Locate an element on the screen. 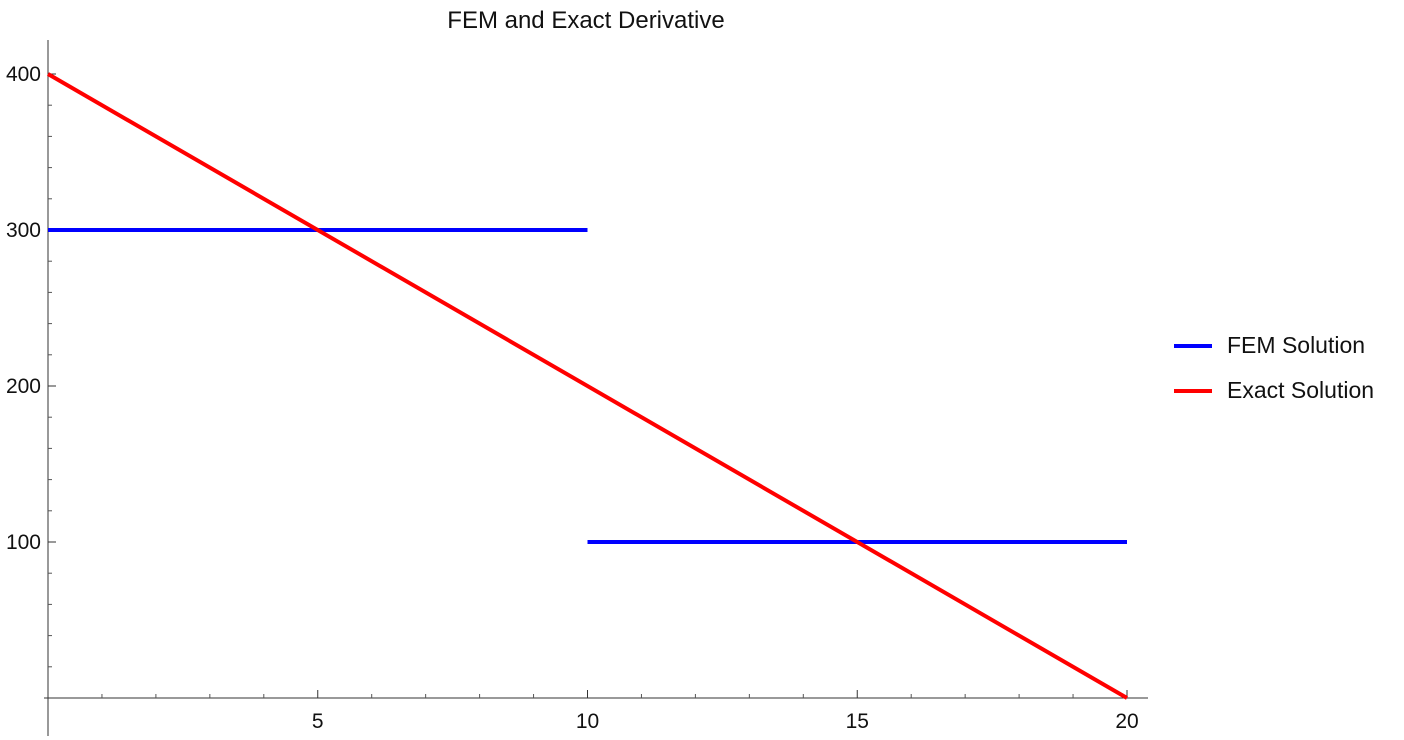 The width and height of the screenshot is (1404, 740). legend-item-exact: Exact Solution is located at coordinates (1274, 390).